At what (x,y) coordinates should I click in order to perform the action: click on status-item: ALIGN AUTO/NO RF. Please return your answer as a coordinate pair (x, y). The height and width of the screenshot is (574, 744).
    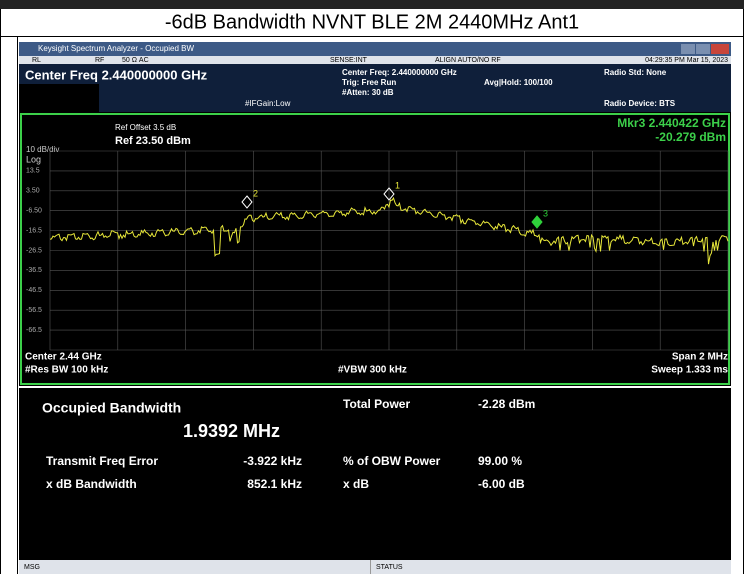
    Looking at the image, I should click on (468, 60).